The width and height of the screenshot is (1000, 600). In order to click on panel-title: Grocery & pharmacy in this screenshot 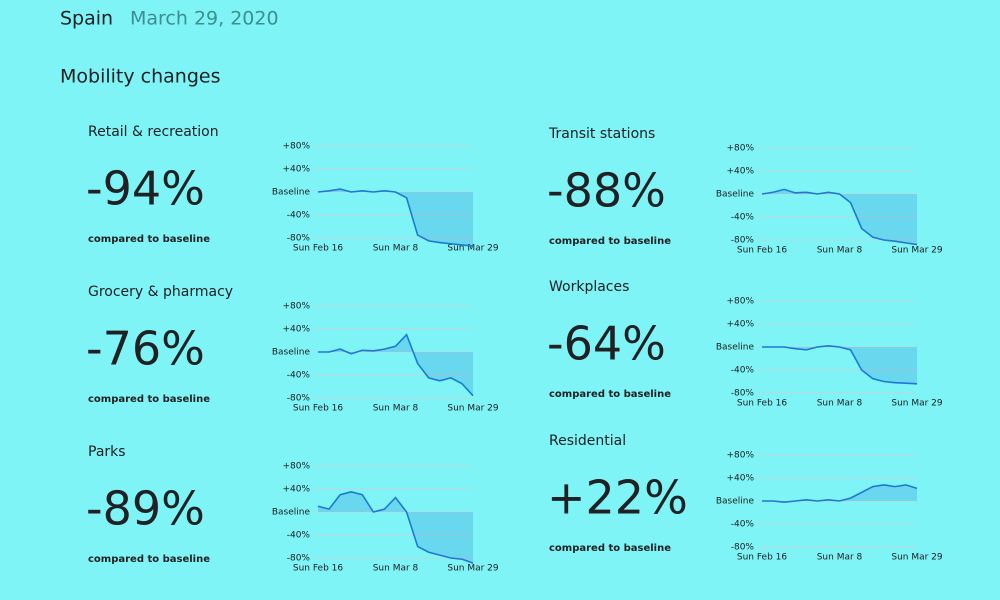, I will do `click(160, 292)`.